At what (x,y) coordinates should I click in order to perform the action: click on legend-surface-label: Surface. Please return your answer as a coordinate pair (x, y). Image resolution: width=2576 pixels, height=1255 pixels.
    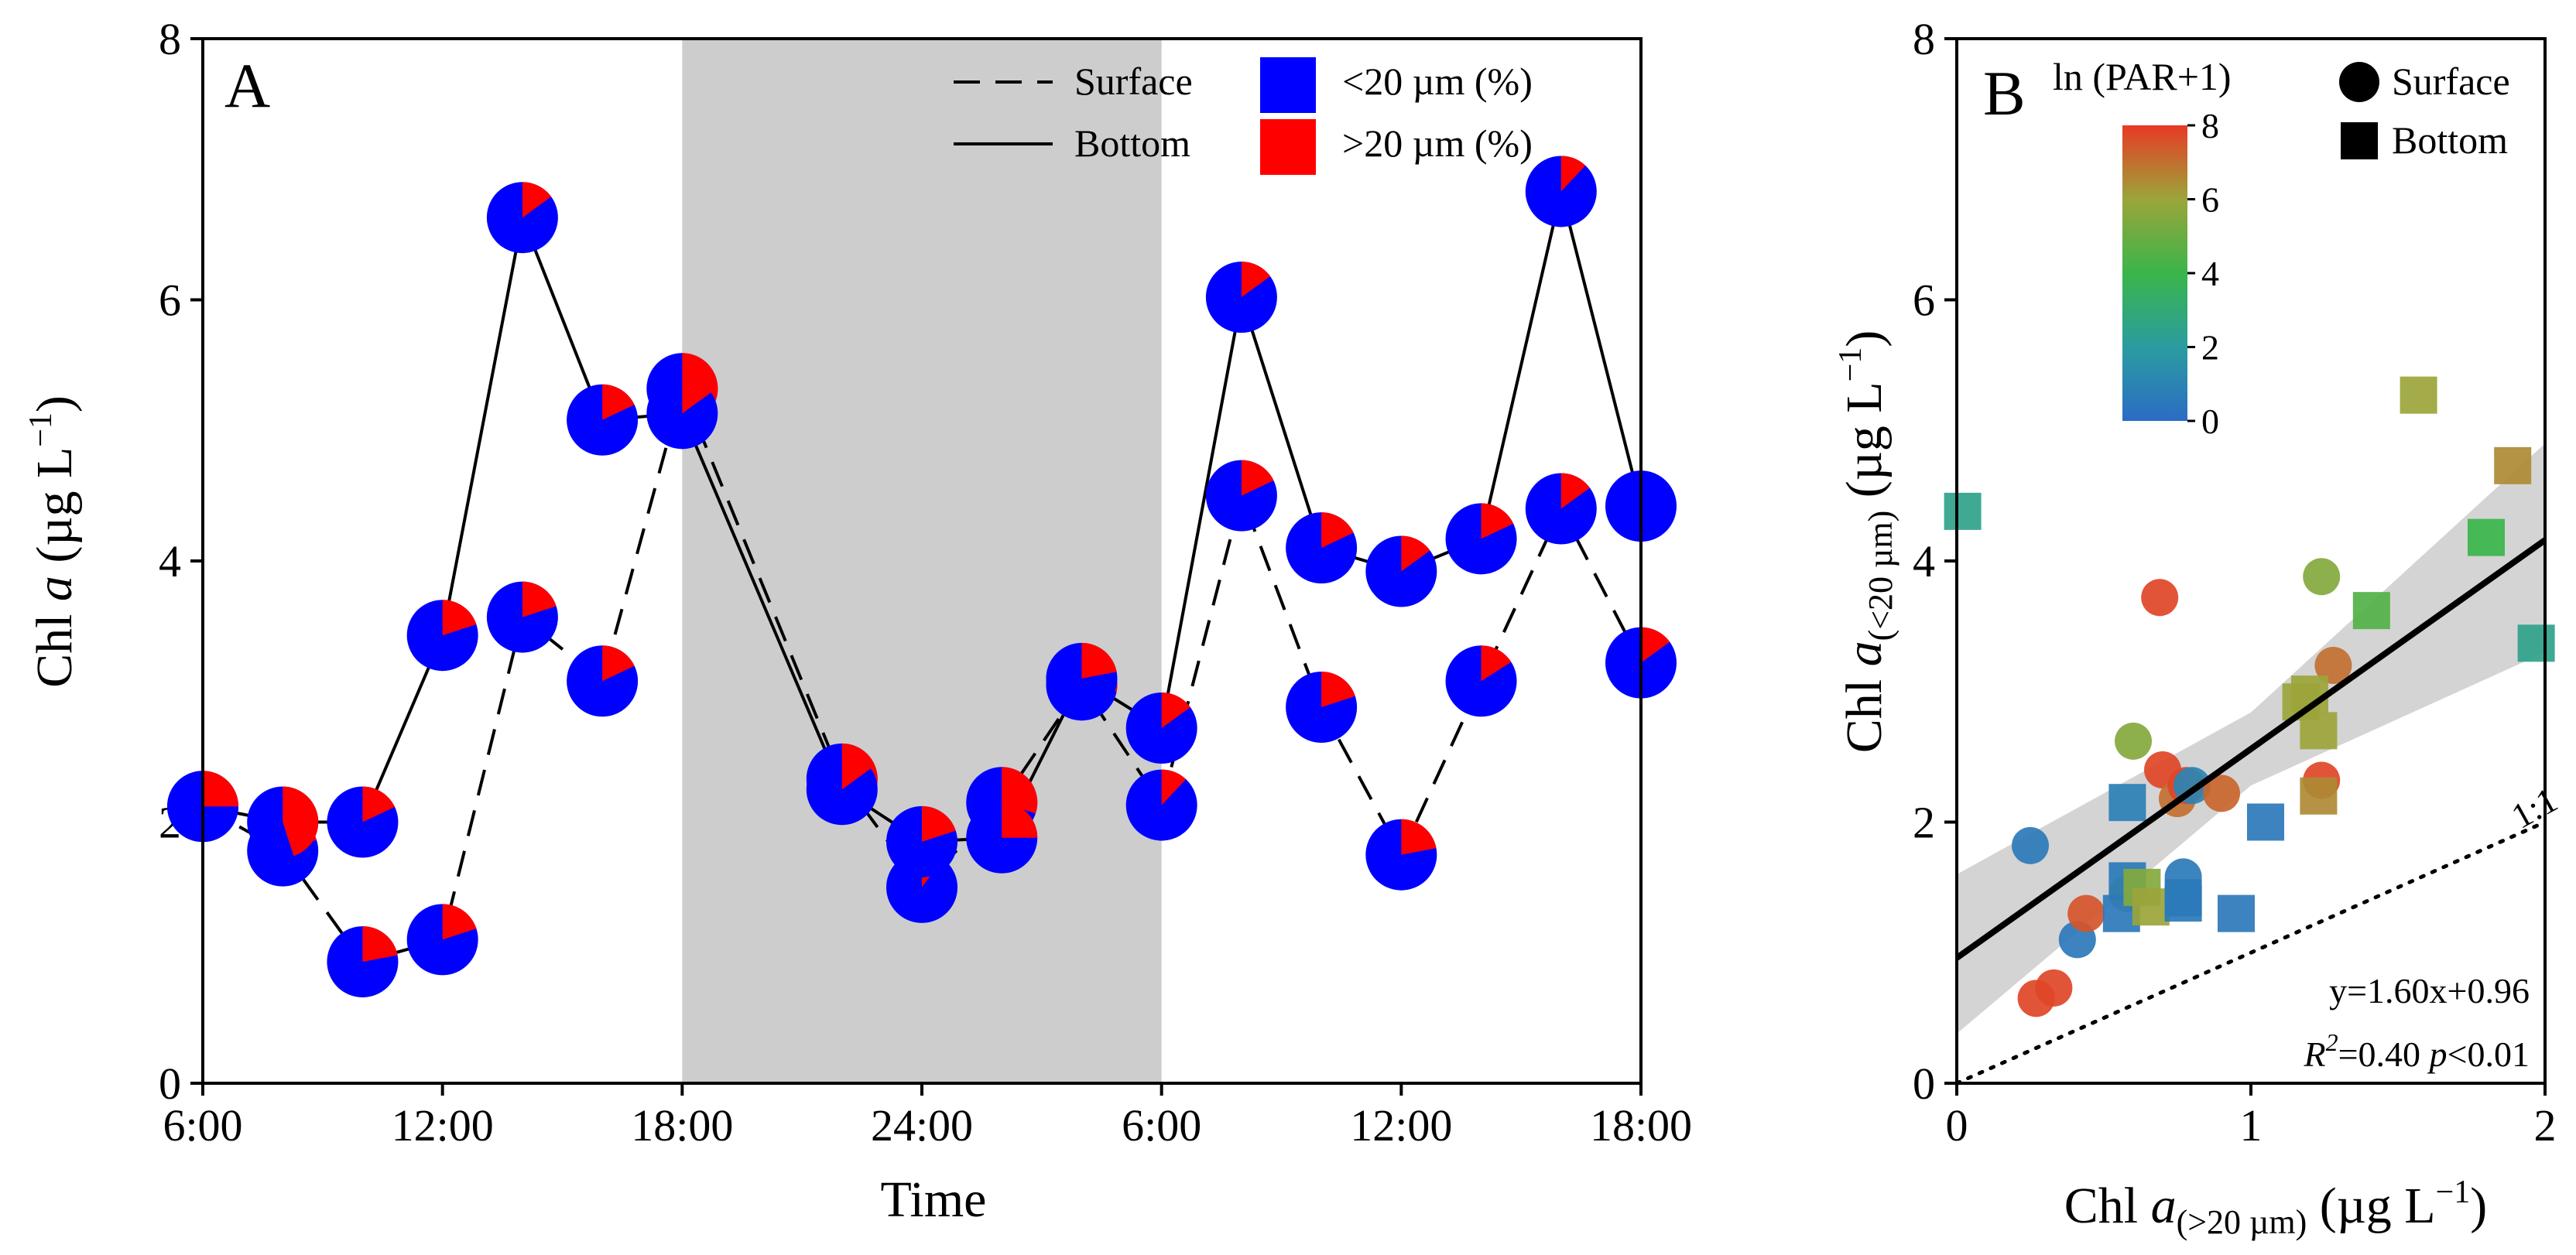
    Looking at the image, I should click on (1134, 81).